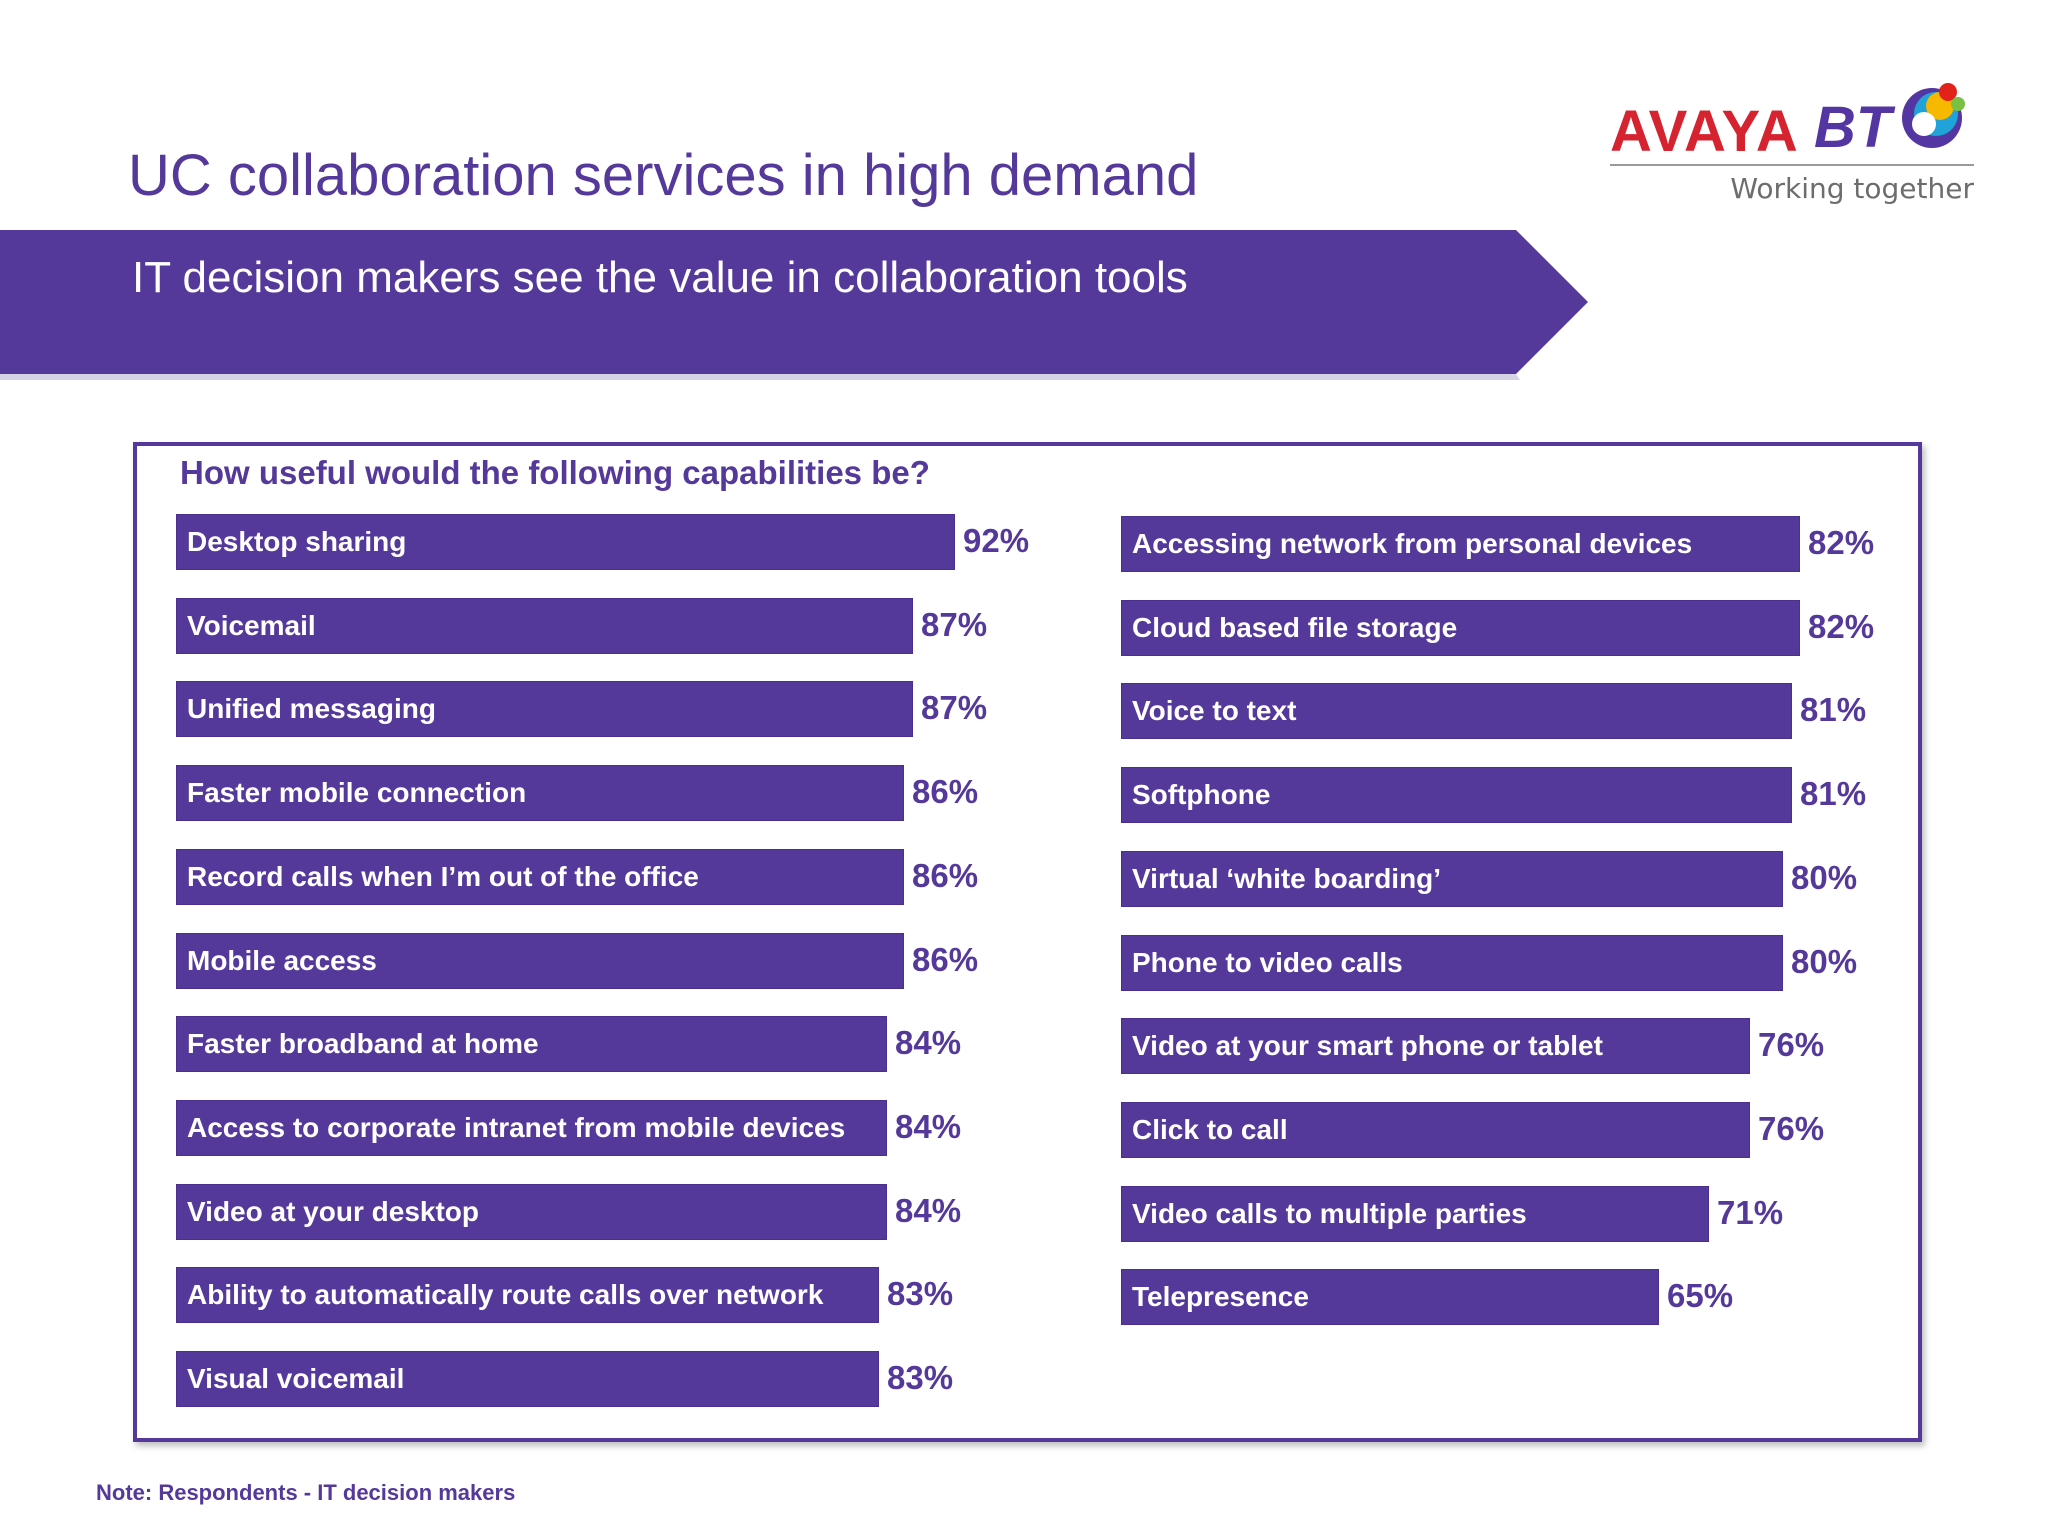 The image size is (2048, 1536). Describe the element at coordinates (1853, 127) in the screenshot. I see `bt-logo: BT` at that location.